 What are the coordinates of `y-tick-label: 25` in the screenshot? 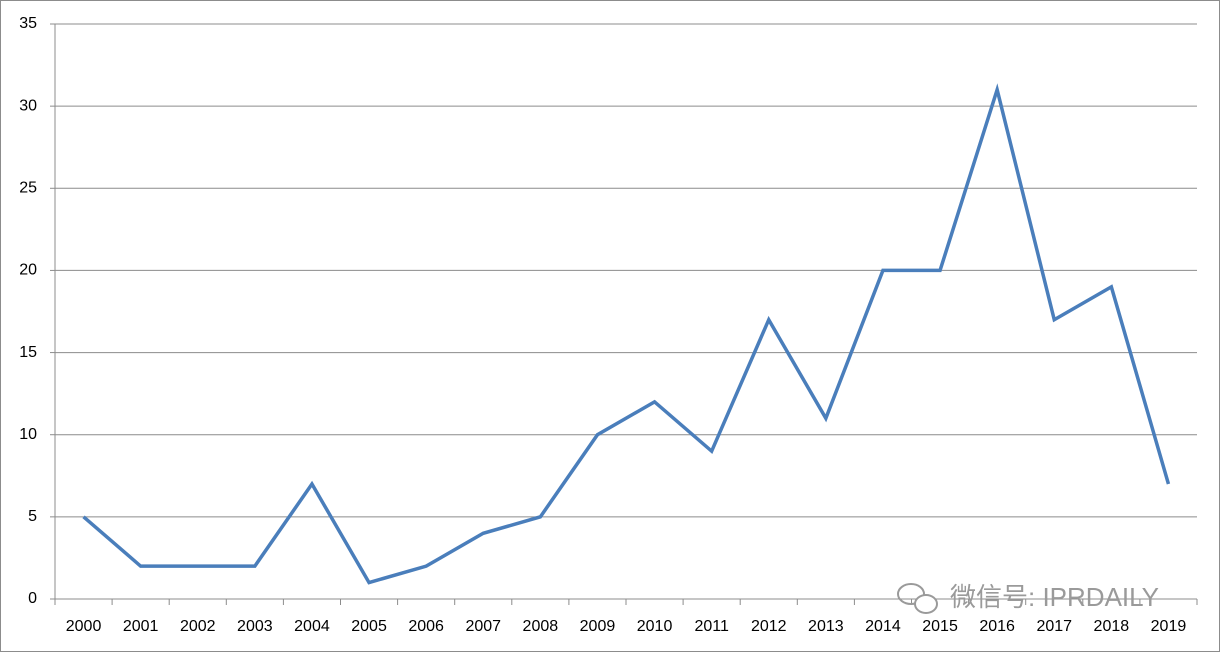 It's located at (28, 188).